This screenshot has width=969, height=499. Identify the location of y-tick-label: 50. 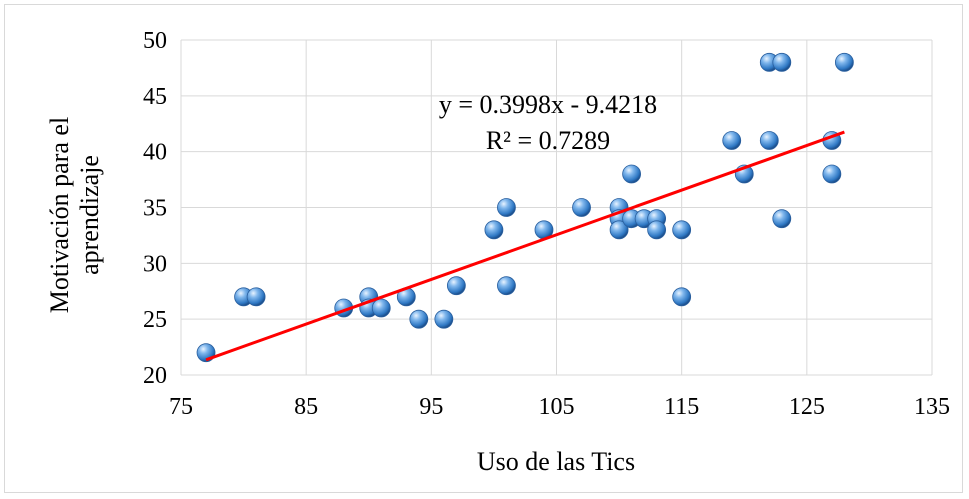
(155, 41).